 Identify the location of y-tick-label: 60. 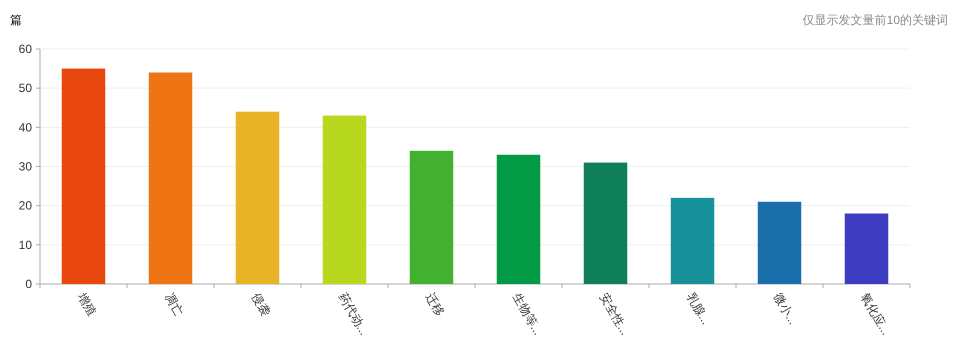
(25, 49).